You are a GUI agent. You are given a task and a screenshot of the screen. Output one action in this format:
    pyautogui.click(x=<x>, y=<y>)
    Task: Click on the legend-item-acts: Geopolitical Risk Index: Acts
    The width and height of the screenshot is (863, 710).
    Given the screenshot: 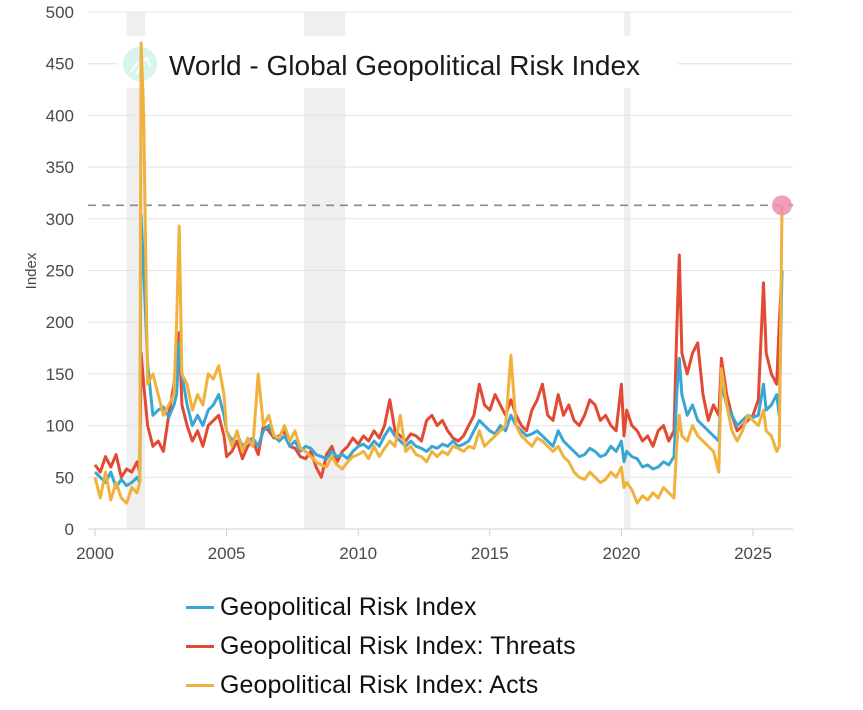 What is the action you would take?
    pyautogui.click(x=381, y=685)
    